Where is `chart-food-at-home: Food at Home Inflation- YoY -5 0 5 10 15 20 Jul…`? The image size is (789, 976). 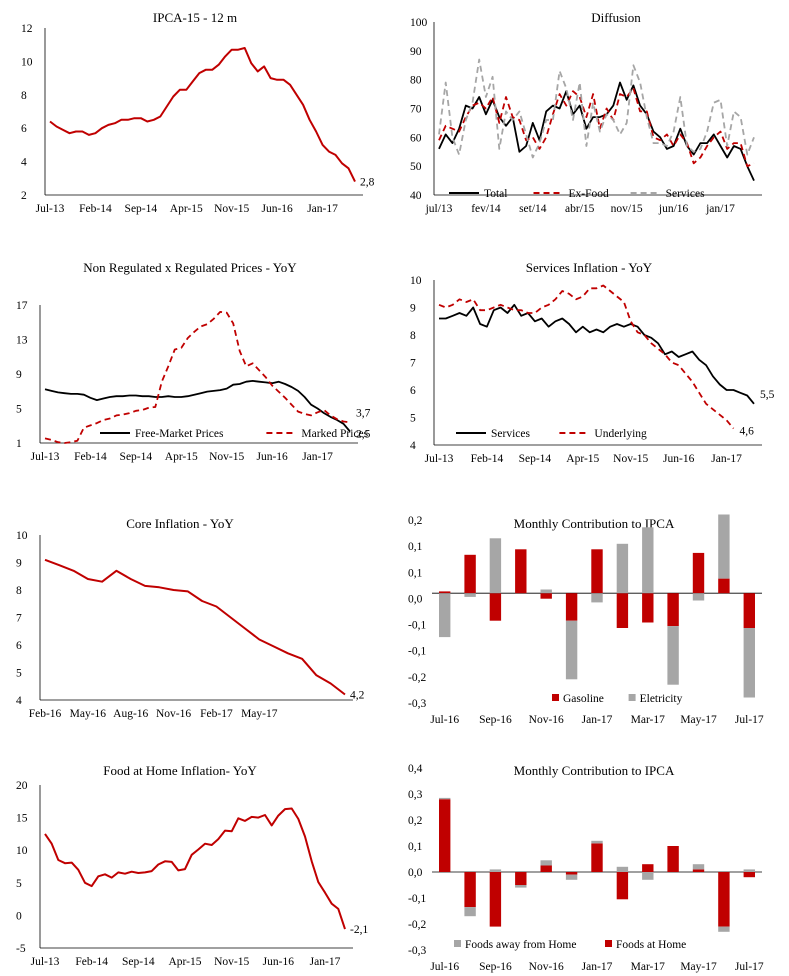 chart-food-at-home: Food at Home Inflation- YoY -5 0 5 10 15 20 Jul… is located at coordinates (192, 865).